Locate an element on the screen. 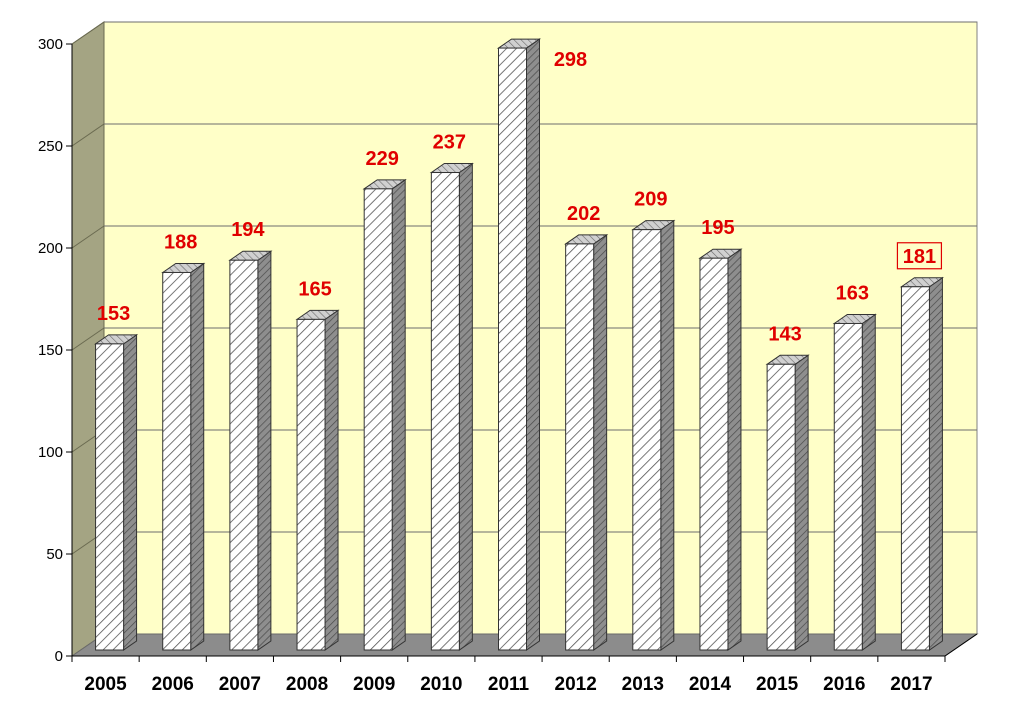 The width and height of the screenshot is (1024, 709). y-tick-label: 50 is located at coordinates (54, 554).